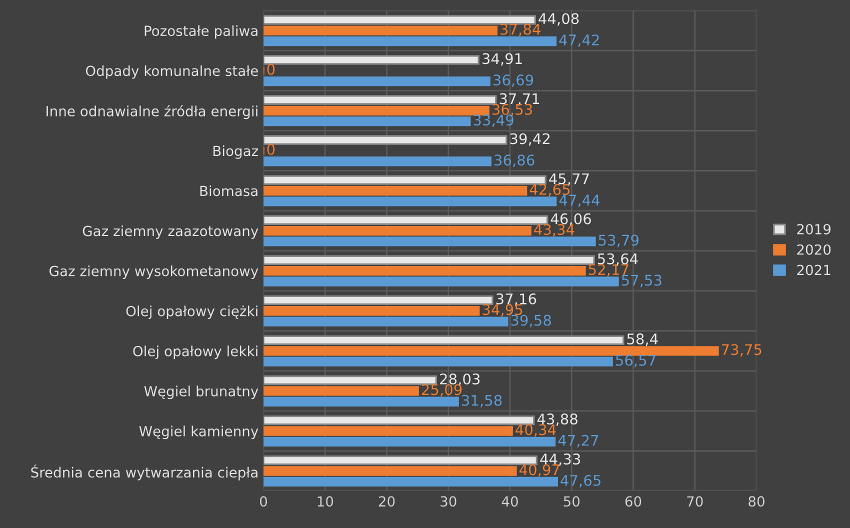 This screenshot has height=528, width=850. I want to click on legend-label: 2019, so click(814, 229).